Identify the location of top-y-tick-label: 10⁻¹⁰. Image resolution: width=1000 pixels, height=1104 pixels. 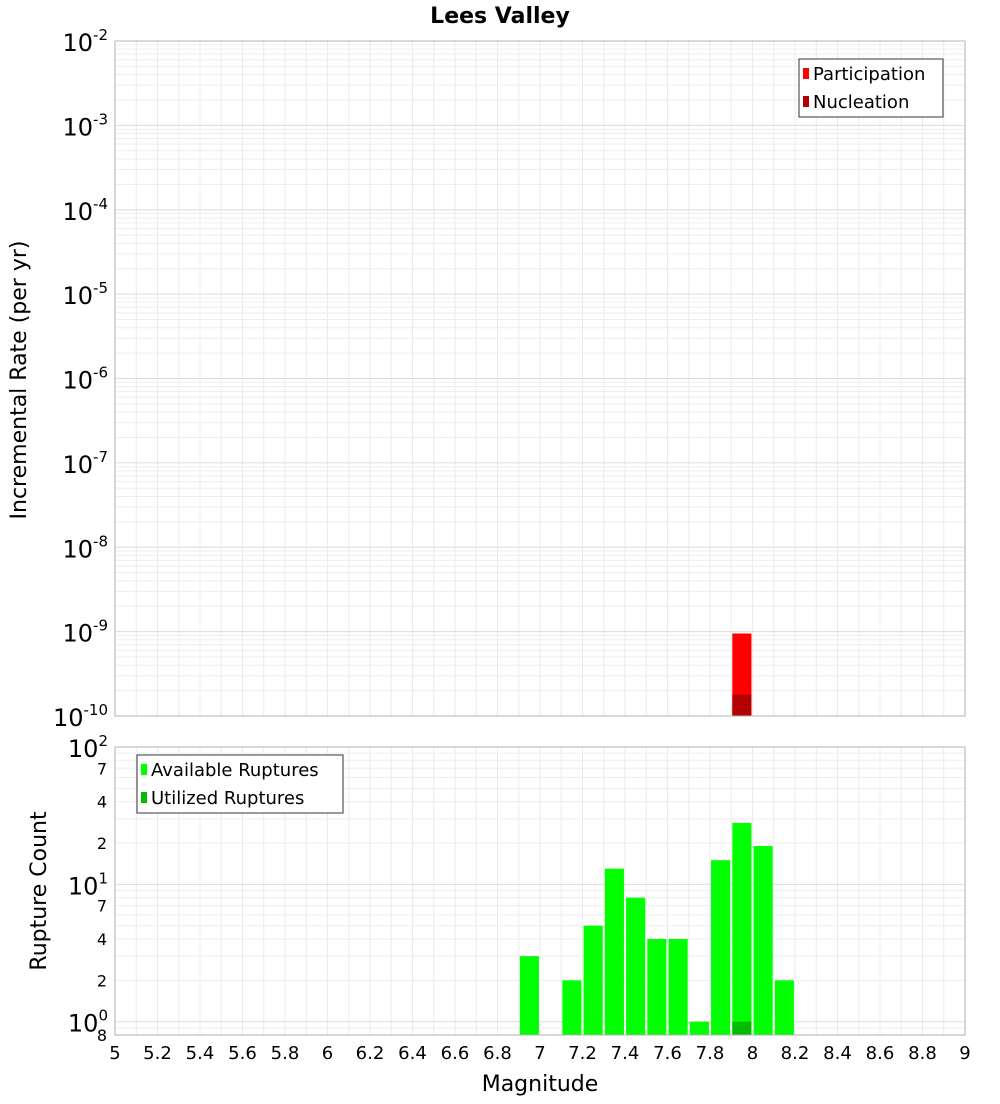
(80, 716).